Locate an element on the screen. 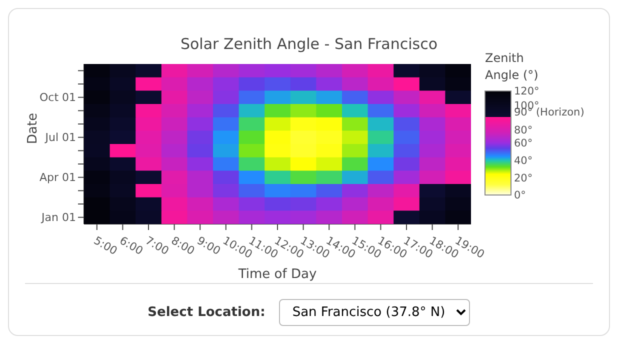 The image size is (620, 345). text: San Francisco (37.8° N) is located at coordinates (374, 312).